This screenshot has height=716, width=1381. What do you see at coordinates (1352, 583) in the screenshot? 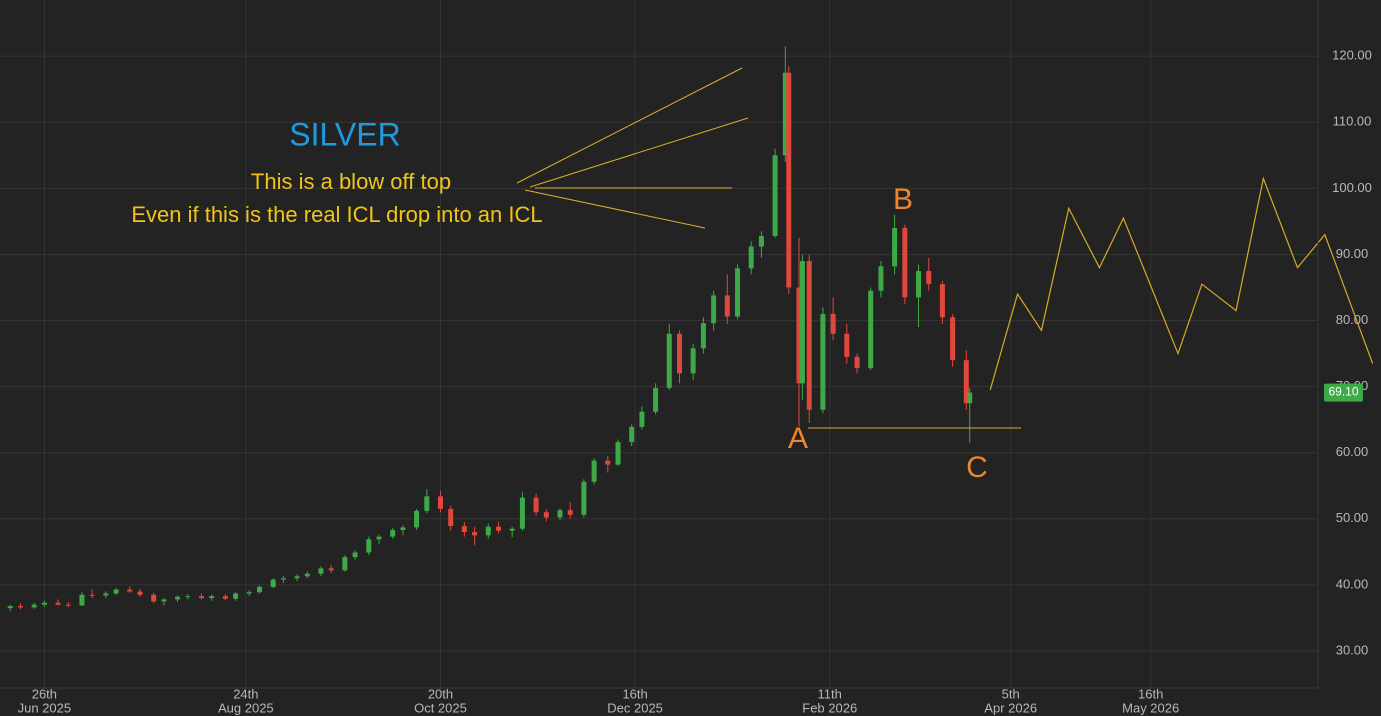
I see `y-tick-label: 40.00` at bounding box center [1352, 583].